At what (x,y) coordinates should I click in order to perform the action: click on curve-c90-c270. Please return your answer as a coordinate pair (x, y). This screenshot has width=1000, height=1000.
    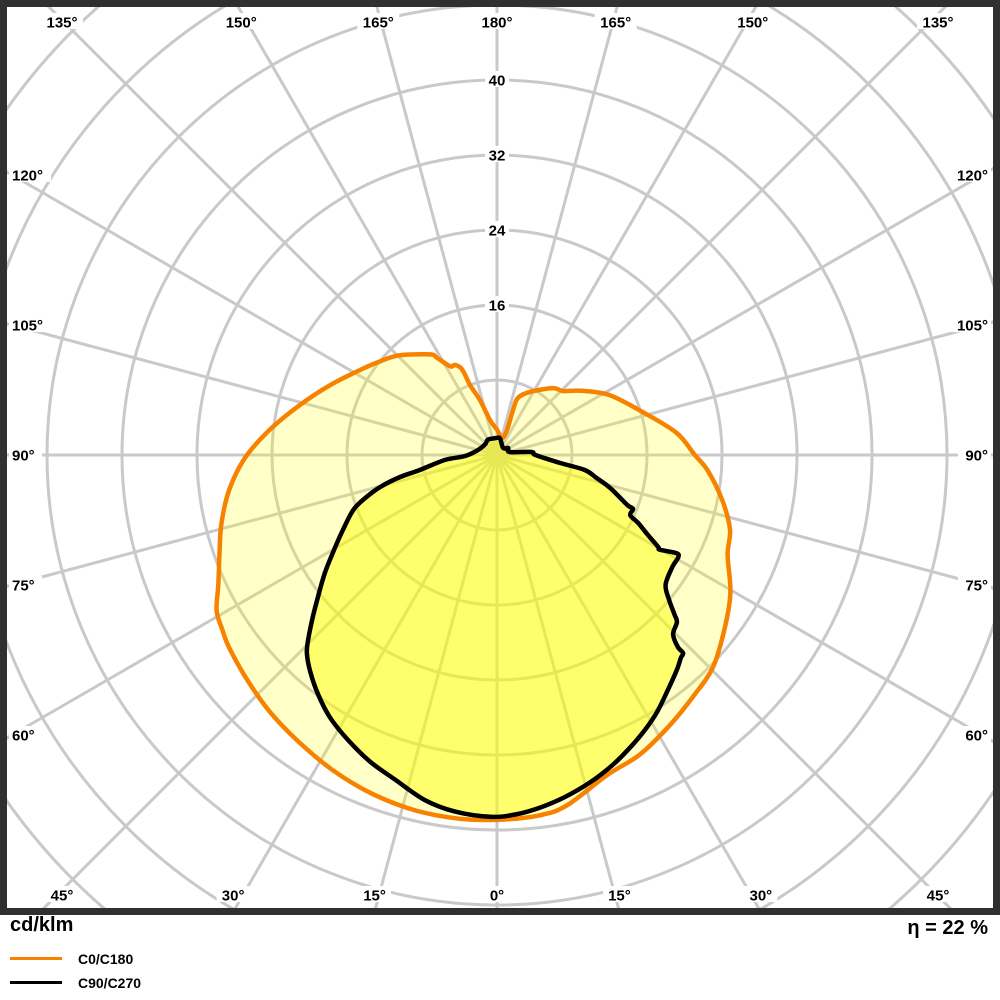
    Looking at the image, I should click on (495, 627).